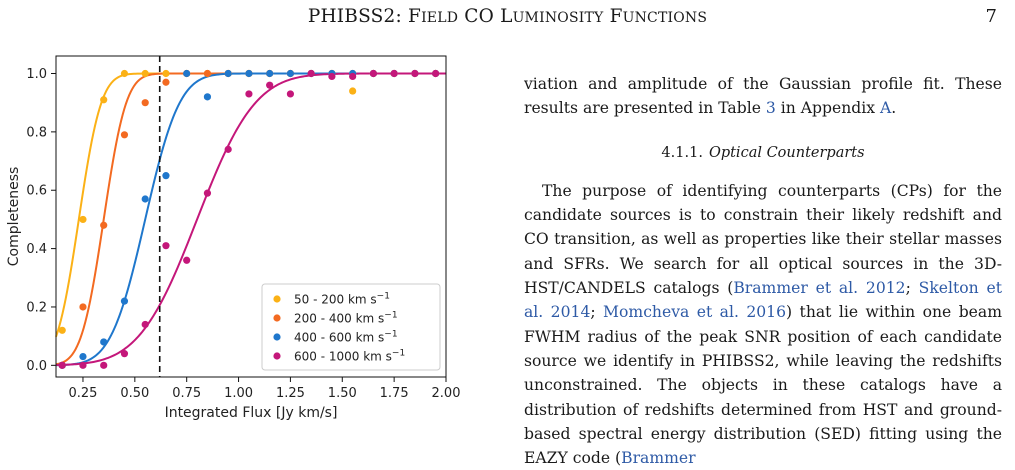 This screenshot has height=470, width=1015. Describe the element at coordinates (186, 393) in the screenshot. I see `x-tick-label: 0.75` at that location.